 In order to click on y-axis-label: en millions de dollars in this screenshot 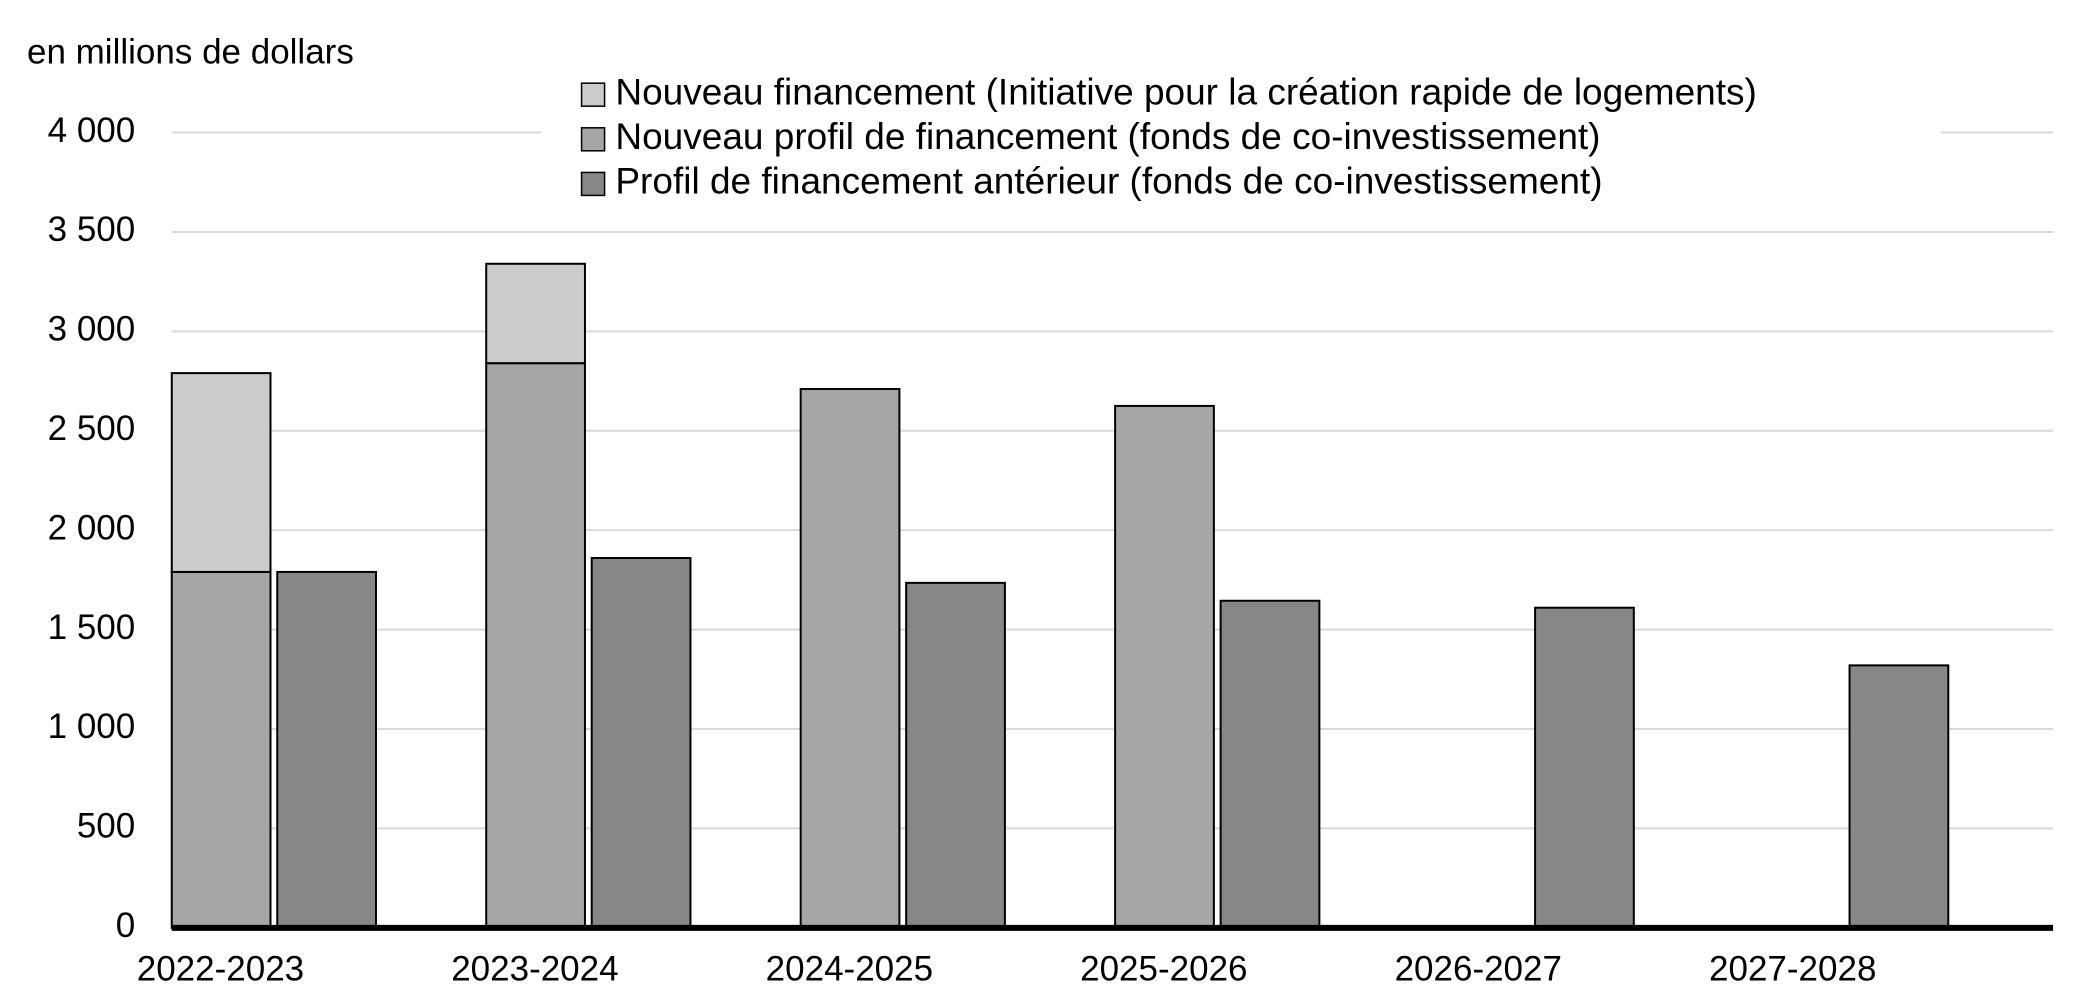, I will do `click(190, 51)`.